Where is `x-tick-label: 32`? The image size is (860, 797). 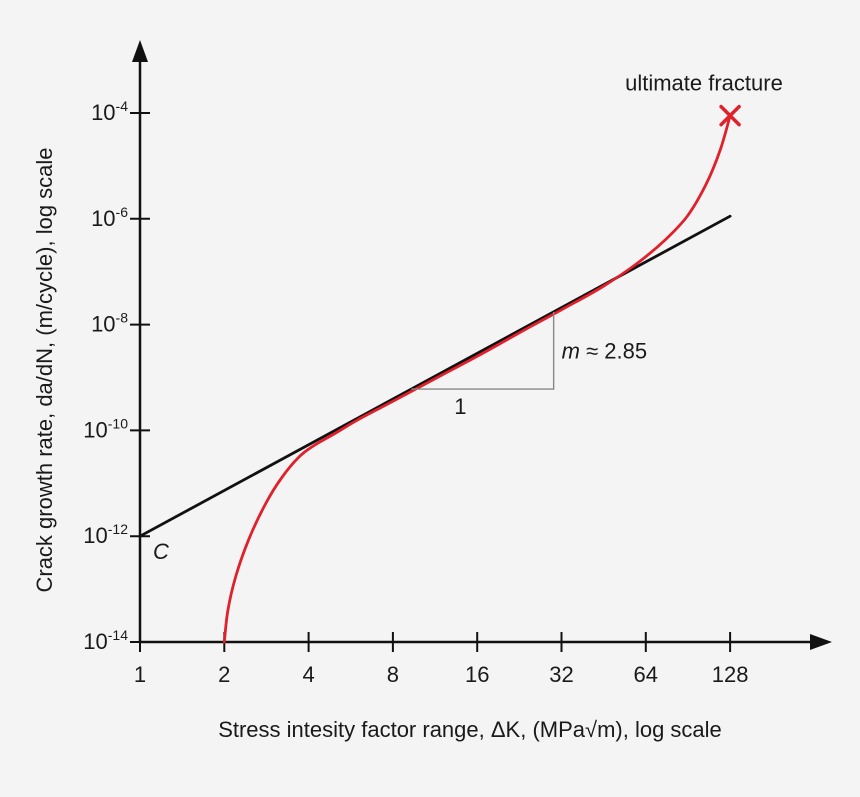 x-tick-label: 32 is located at coordinates (561, 674).